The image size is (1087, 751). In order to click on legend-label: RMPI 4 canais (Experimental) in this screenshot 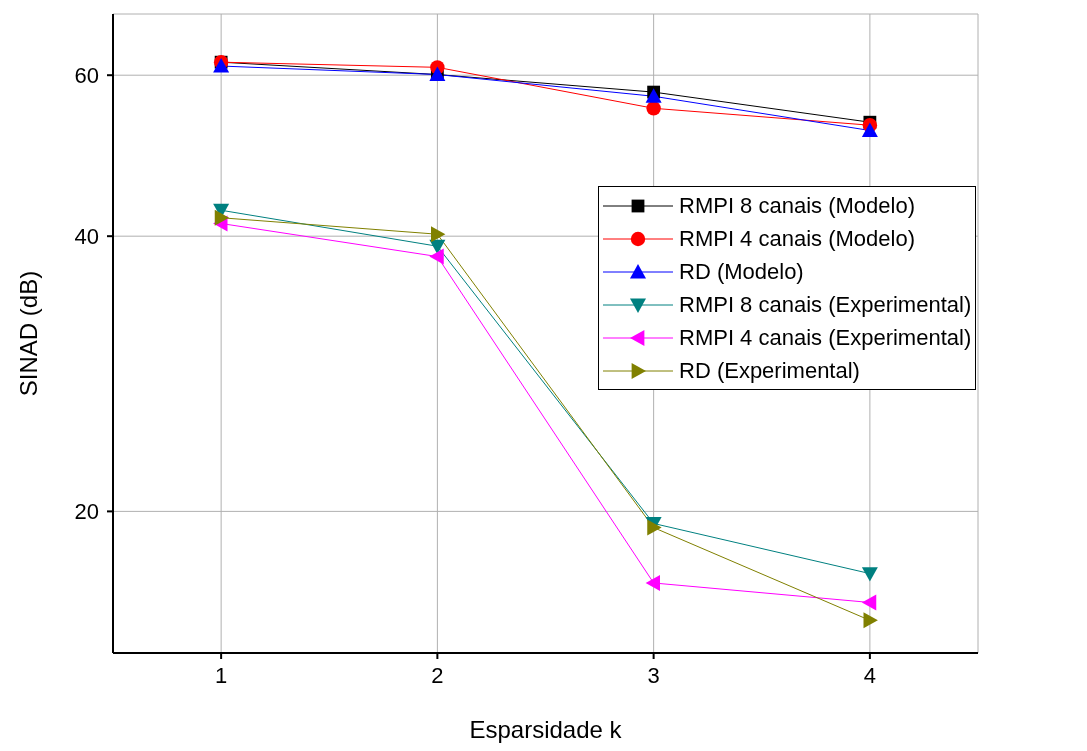, I will do `click(825, 337)`.